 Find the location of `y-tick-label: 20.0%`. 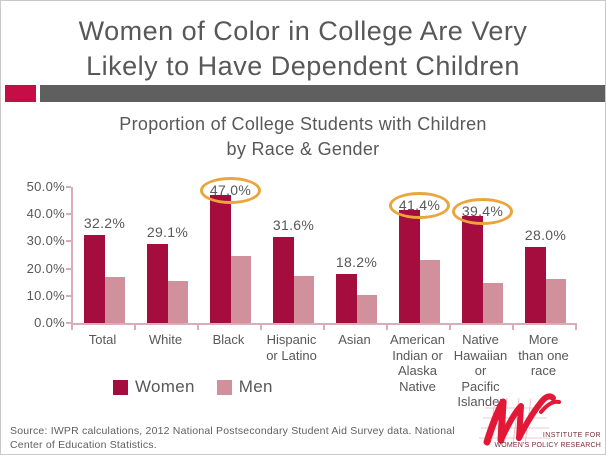

y-tick-label: 20.0% is located at coordinates (45, 268).